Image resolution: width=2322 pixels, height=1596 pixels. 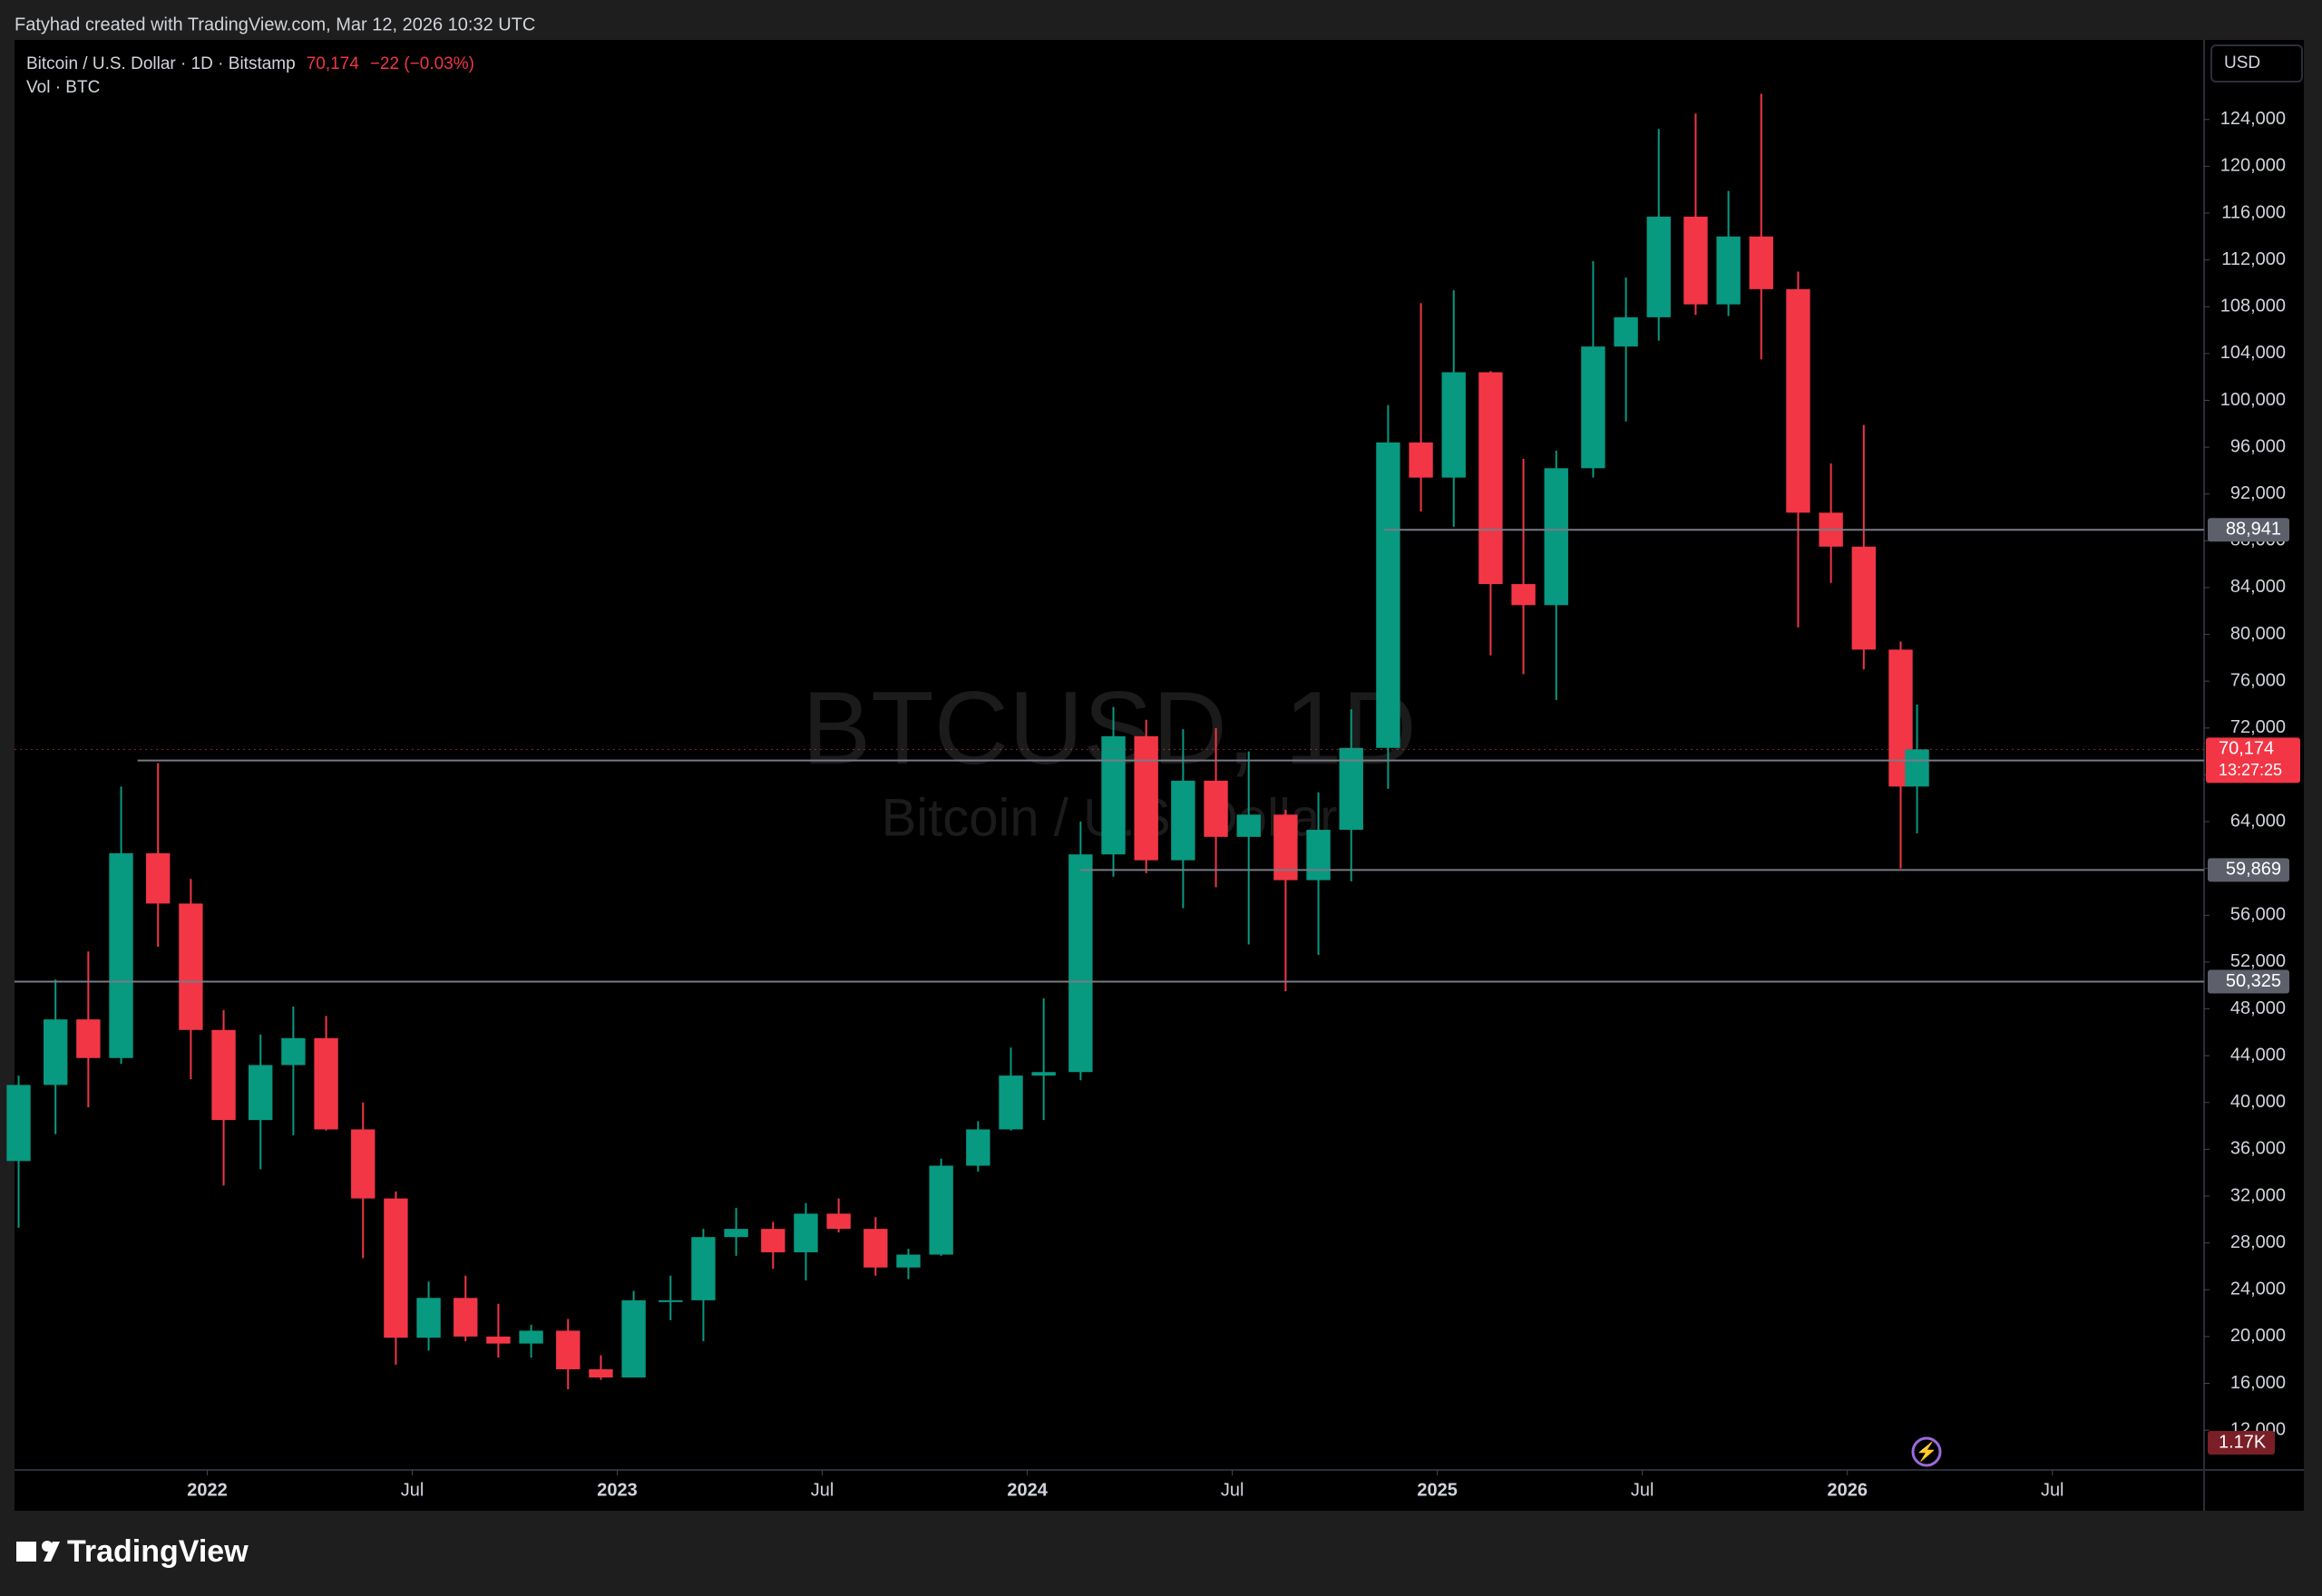 I want to click on logo-mark, so click(x=26, y=1552).